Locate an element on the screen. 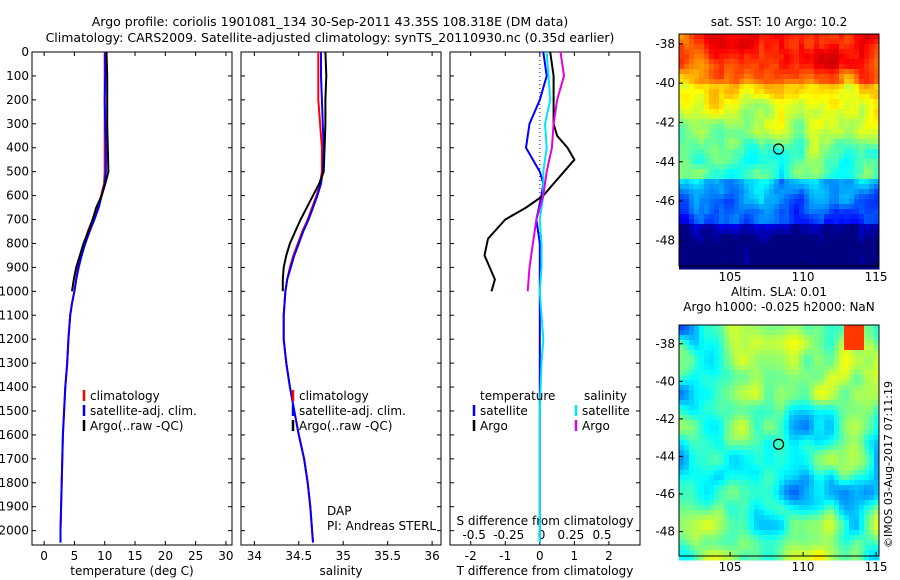 This screenshot has width=900, height=580. depth-tick-label: 700 is located at coordinates (17, 220).